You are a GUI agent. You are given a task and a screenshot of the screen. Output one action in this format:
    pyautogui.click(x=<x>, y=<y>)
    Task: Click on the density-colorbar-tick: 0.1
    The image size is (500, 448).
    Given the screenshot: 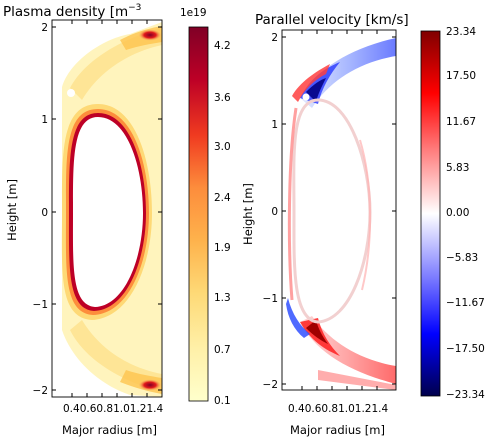 What is the action you would take?
    pyautogui.click(x=222, y=401)
    